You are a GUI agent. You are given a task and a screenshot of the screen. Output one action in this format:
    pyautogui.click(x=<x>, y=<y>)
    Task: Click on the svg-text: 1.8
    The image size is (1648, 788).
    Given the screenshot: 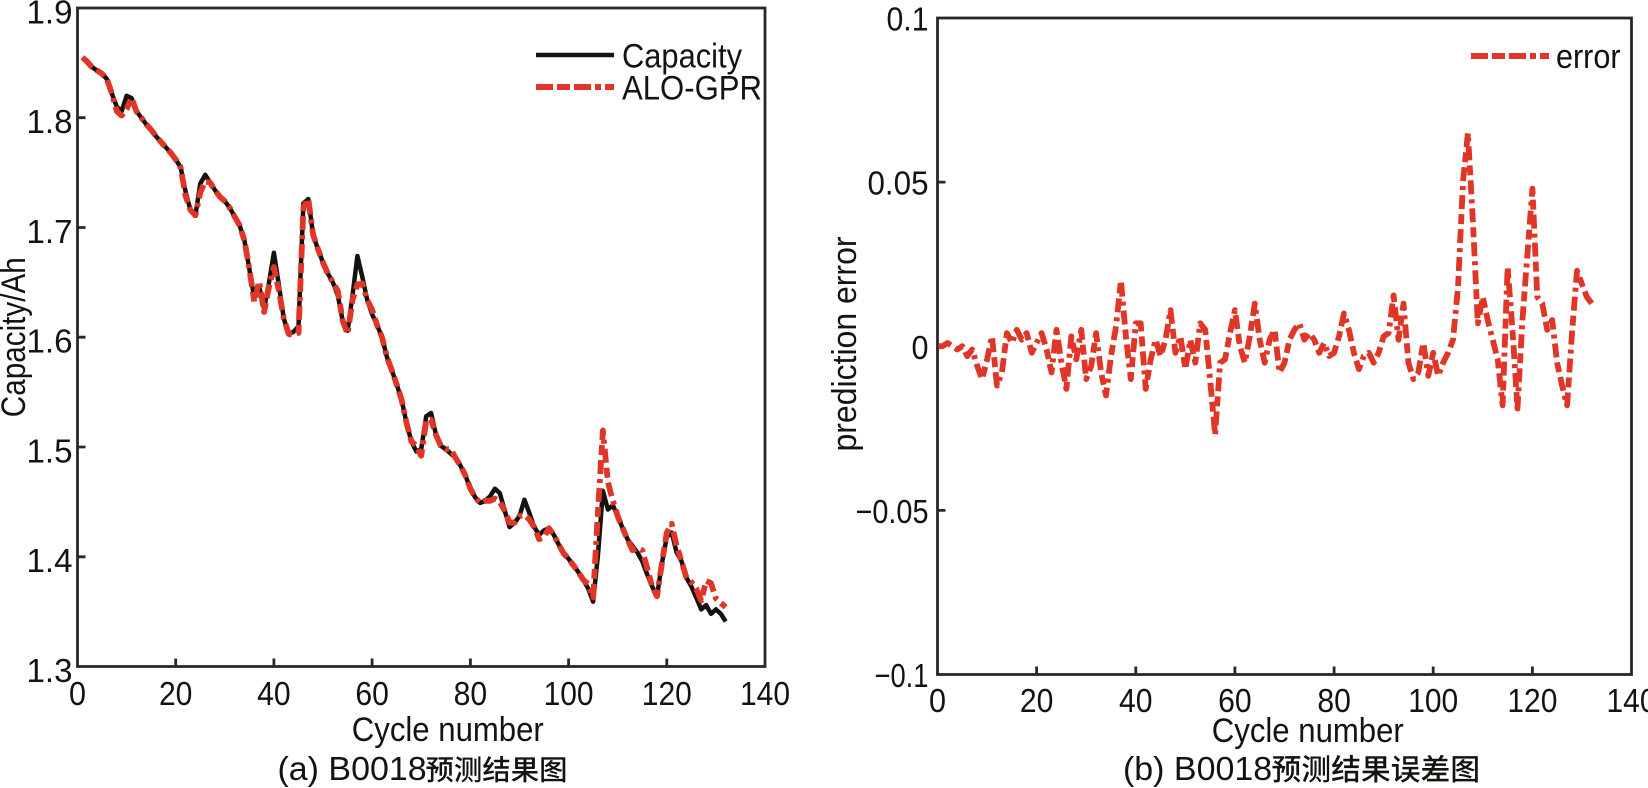 What is the action you would take?
    pyautogui.click(x=50, y=122)
    